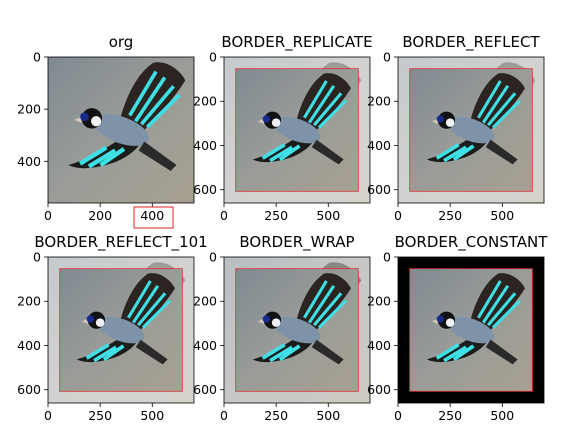 Image resolution: width=575 pixels, height=442 pixels. I want to click on subplot: BORDER_REPLICATE 0 250 500 0 200 400 600, so click(282, 128).